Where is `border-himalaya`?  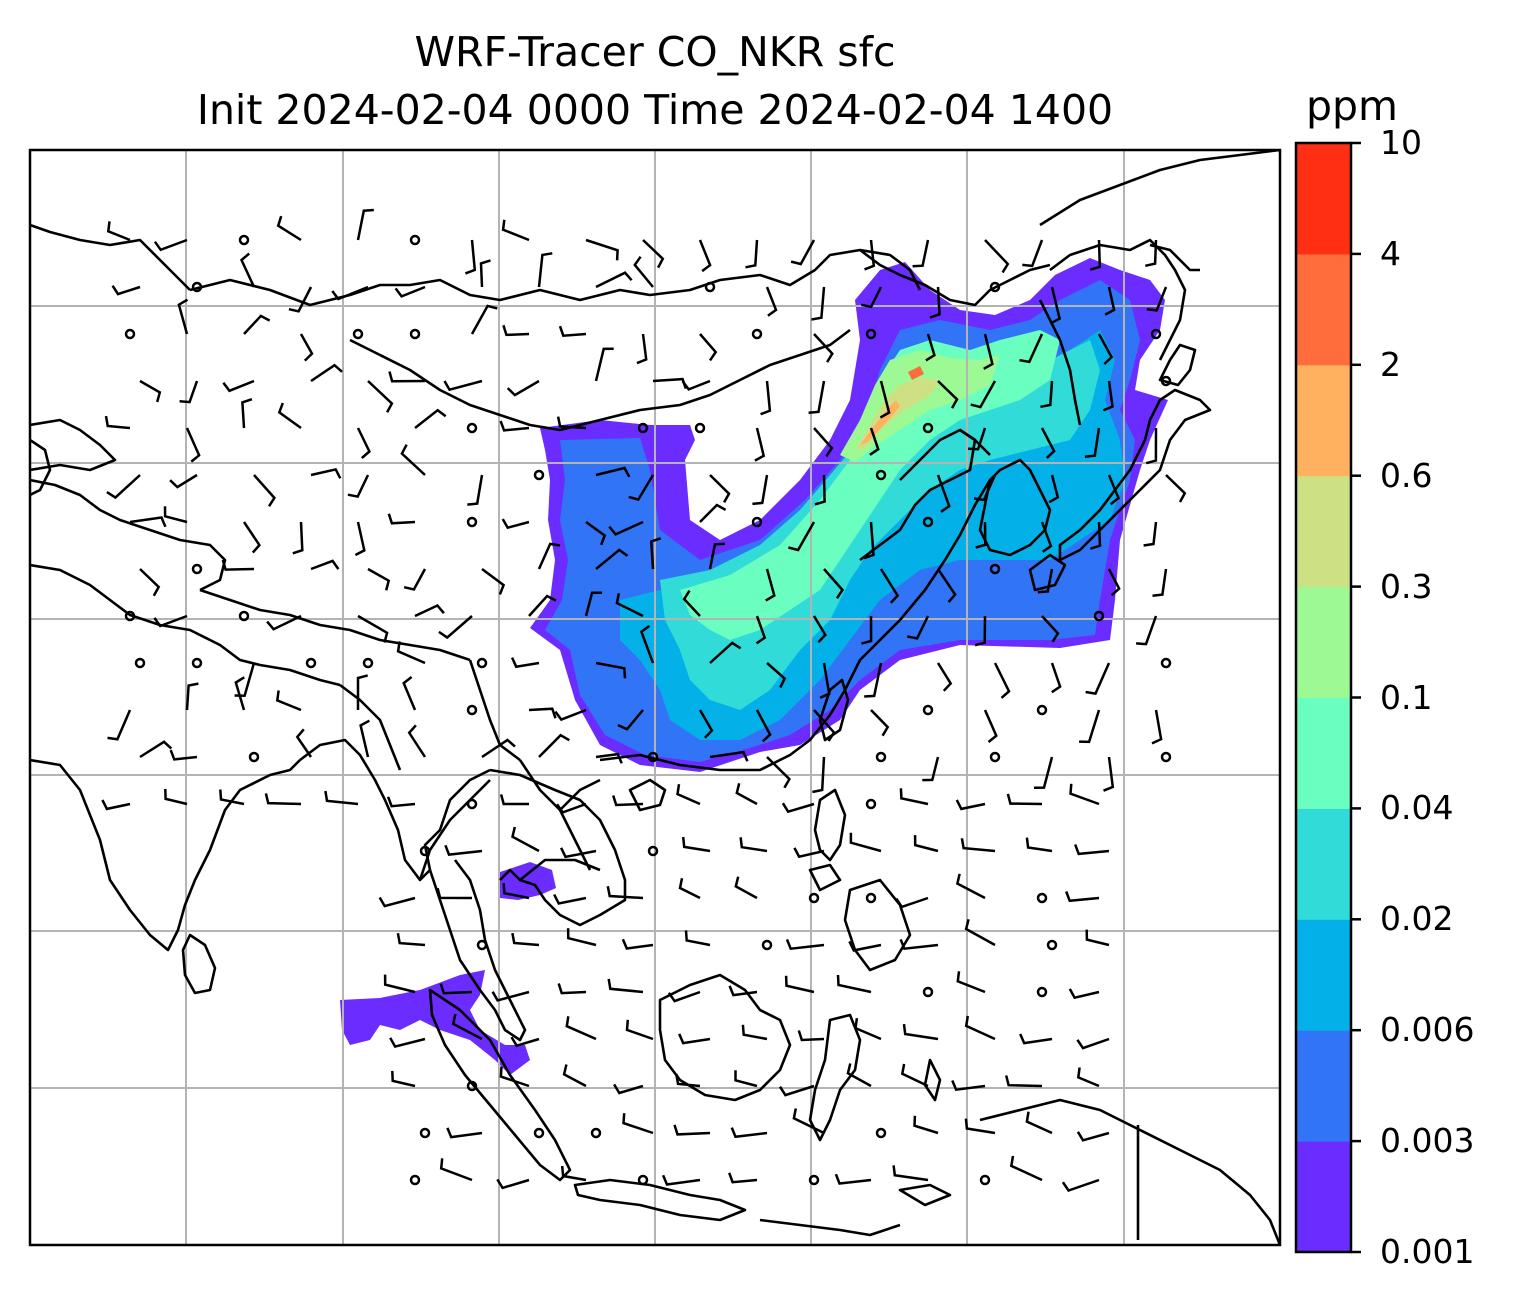 border-himalaya is located at coordinates (335, 625).